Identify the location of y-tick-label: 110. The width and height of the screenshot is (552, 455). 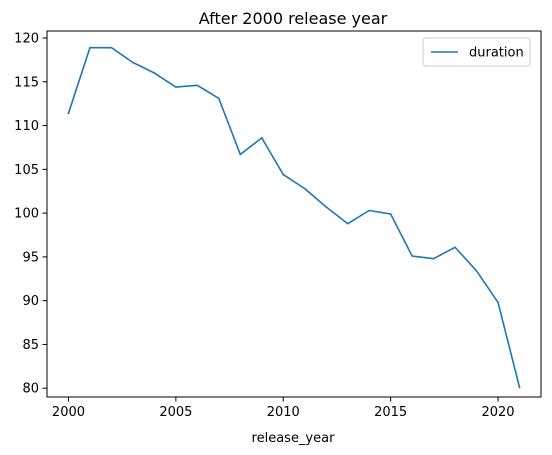
(26, 126).